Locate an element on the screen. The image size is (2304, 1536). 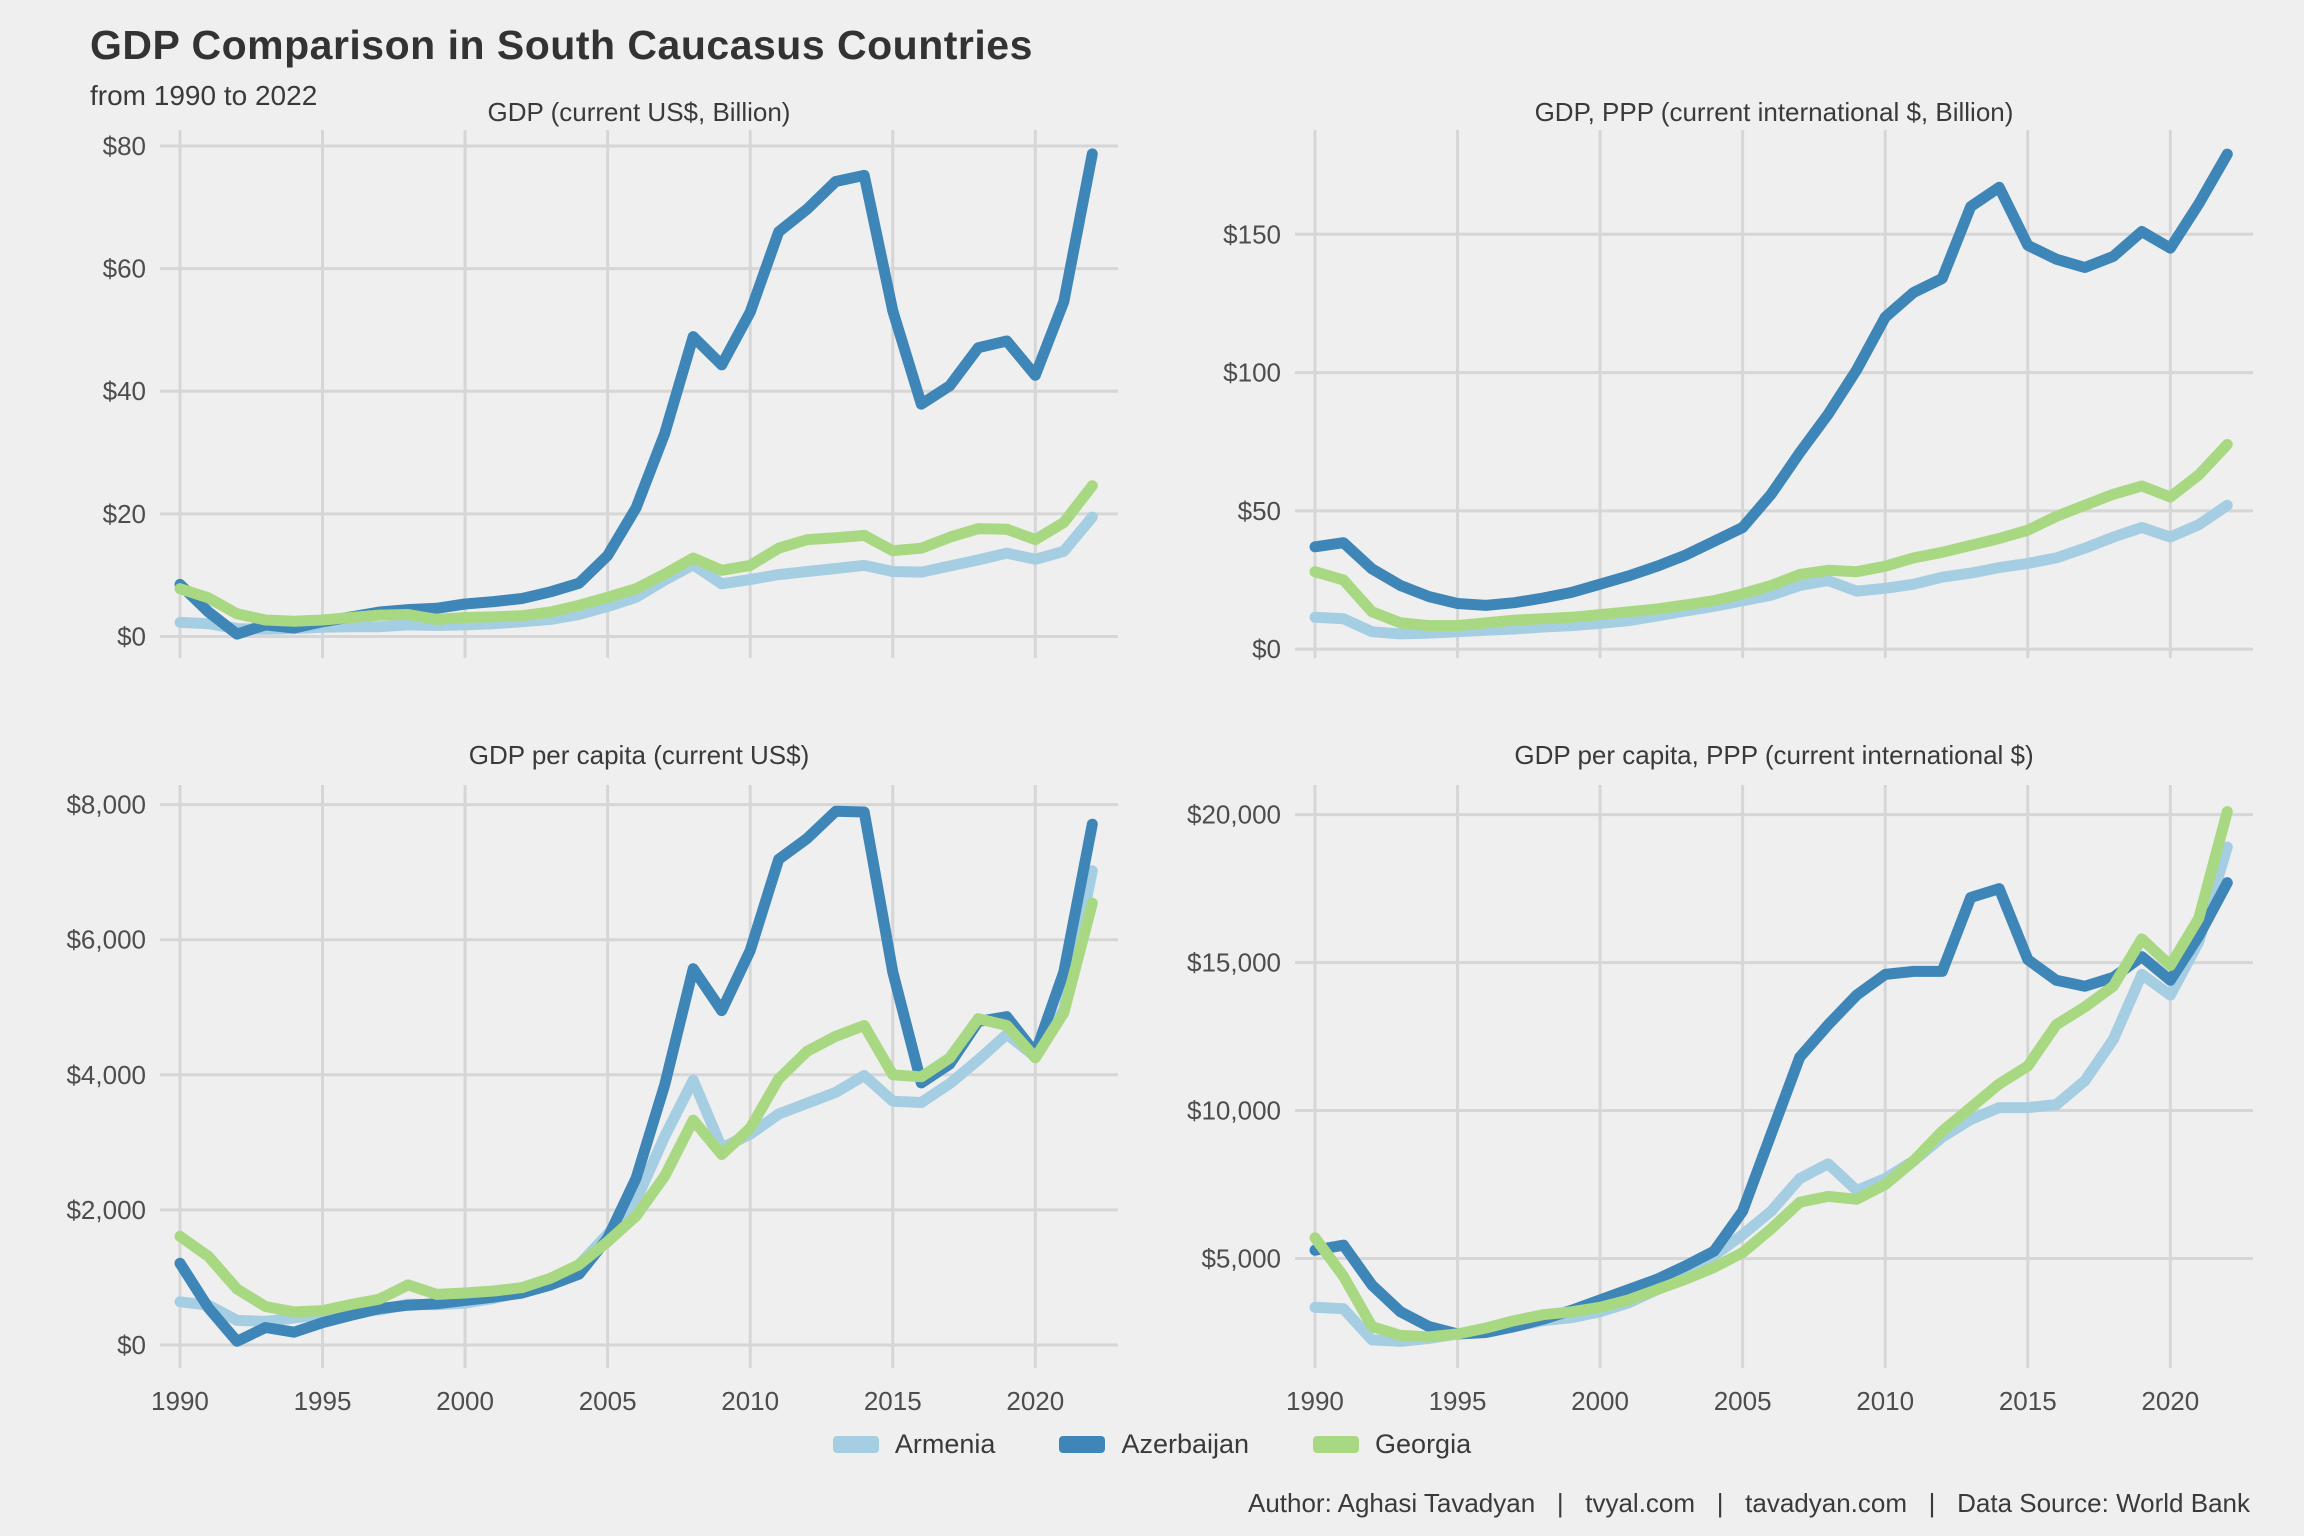
y-tick-label: $15,000 is located at coordinates (1234, 963).